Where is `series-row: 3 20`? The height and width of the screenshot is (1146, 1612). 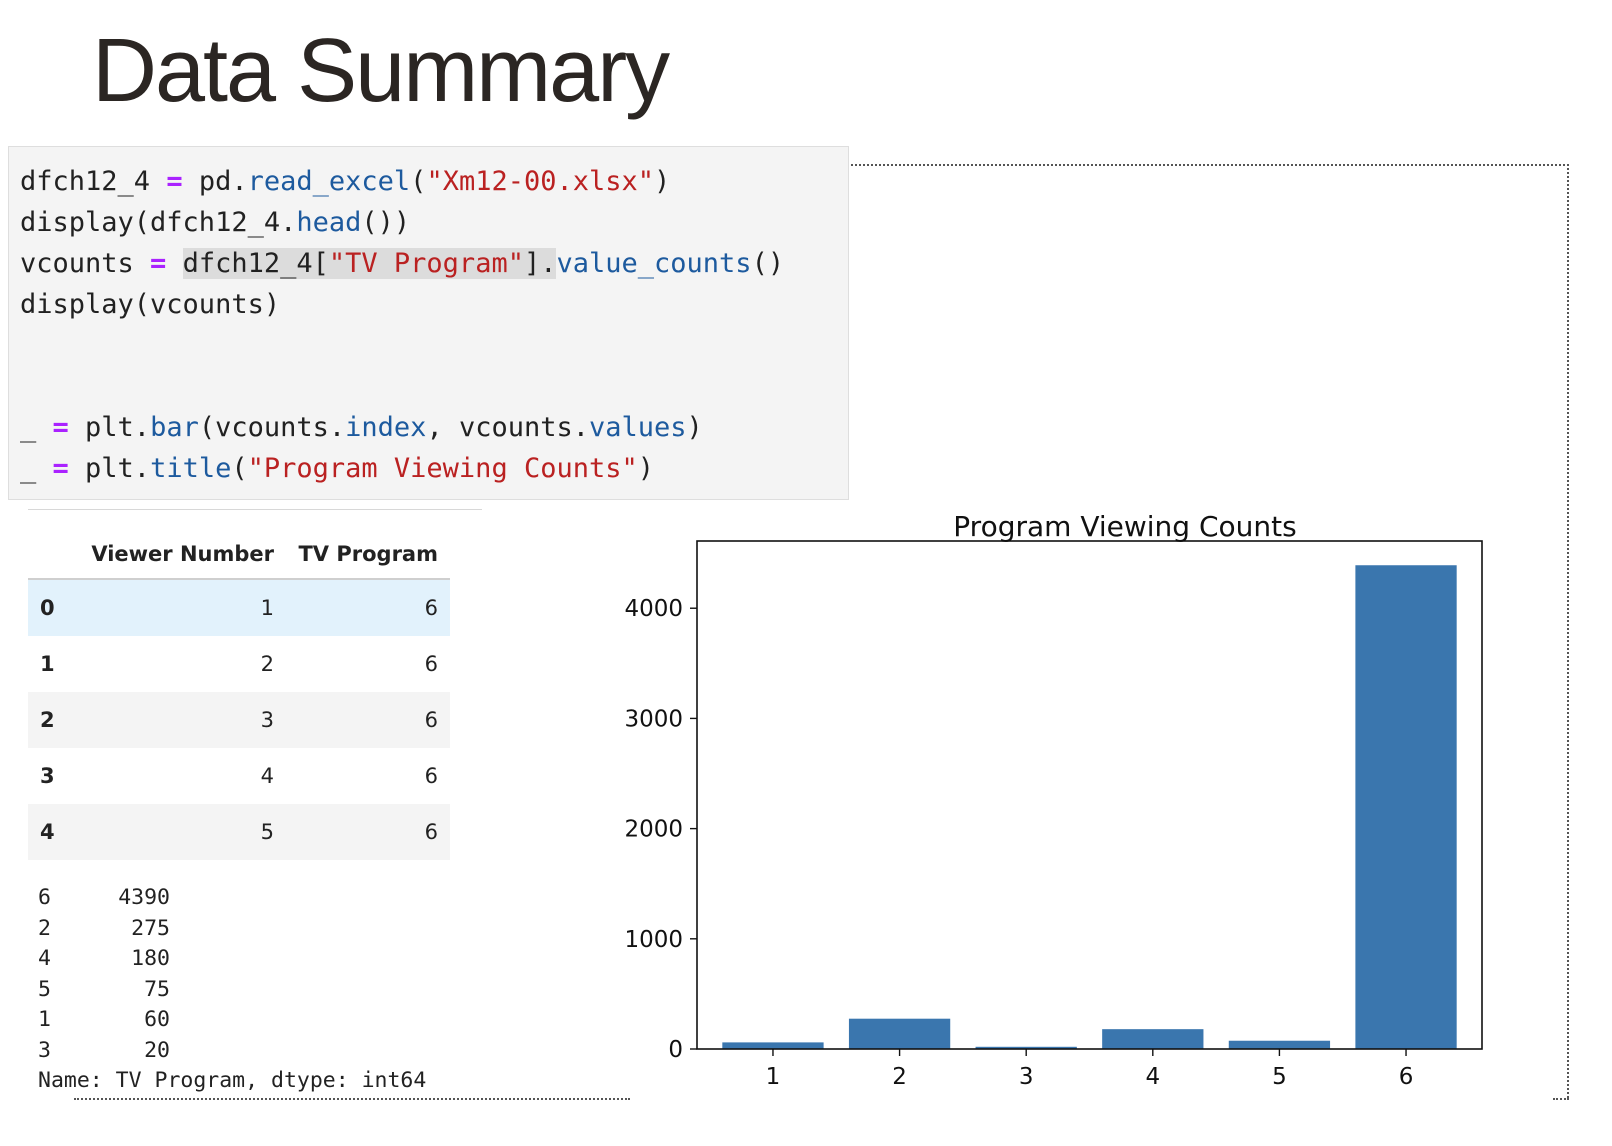 series-row: 3 20 is located at coordinates (232, 1051).